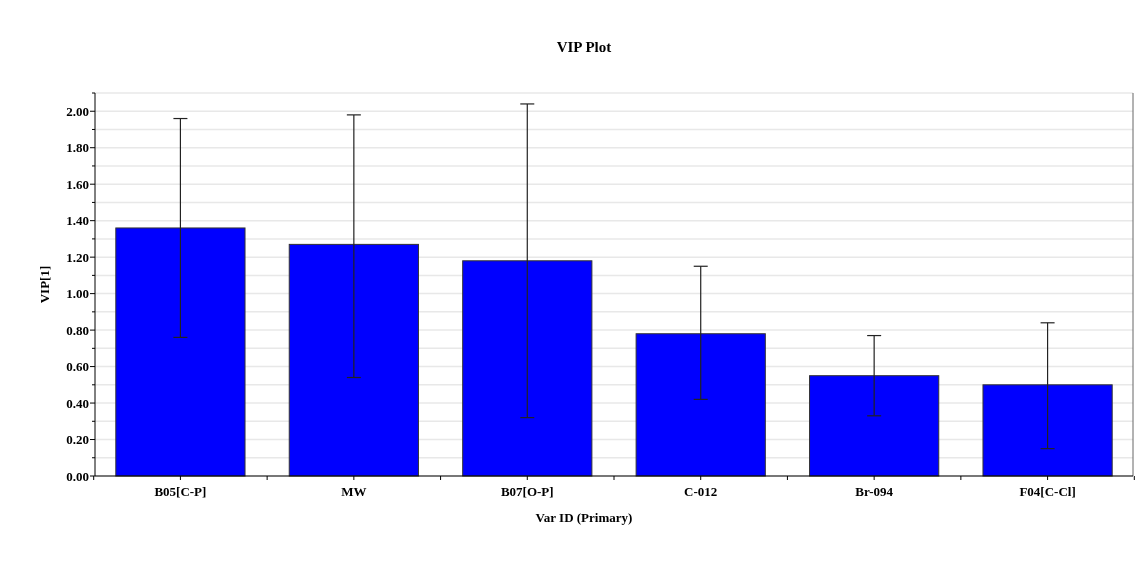 This screenshot has width=1145, height=573. What do you see at coordinates (77, 148) in the screenshot?
I see `y-tick-label: 1.80` at bounding box center [77, 148].